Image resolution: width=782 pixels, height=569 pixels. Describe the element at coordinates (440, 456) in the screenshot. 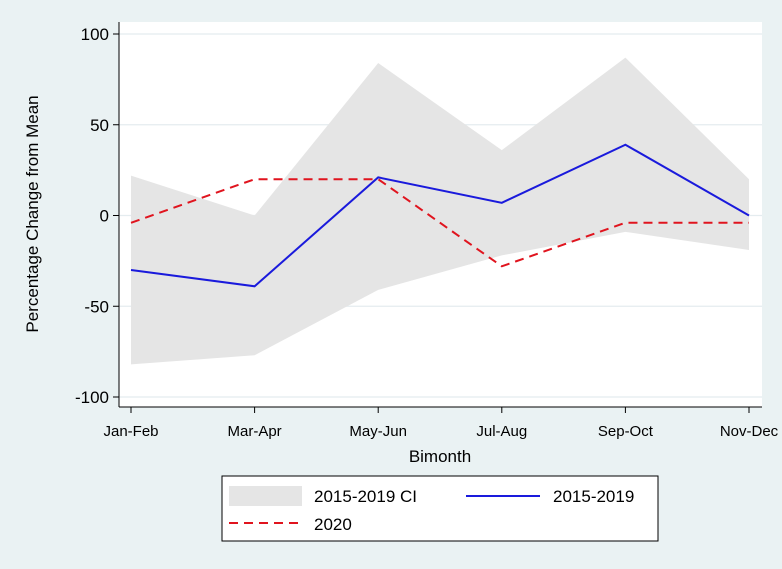

I see `x-axis-title: Bimonth` at that location.